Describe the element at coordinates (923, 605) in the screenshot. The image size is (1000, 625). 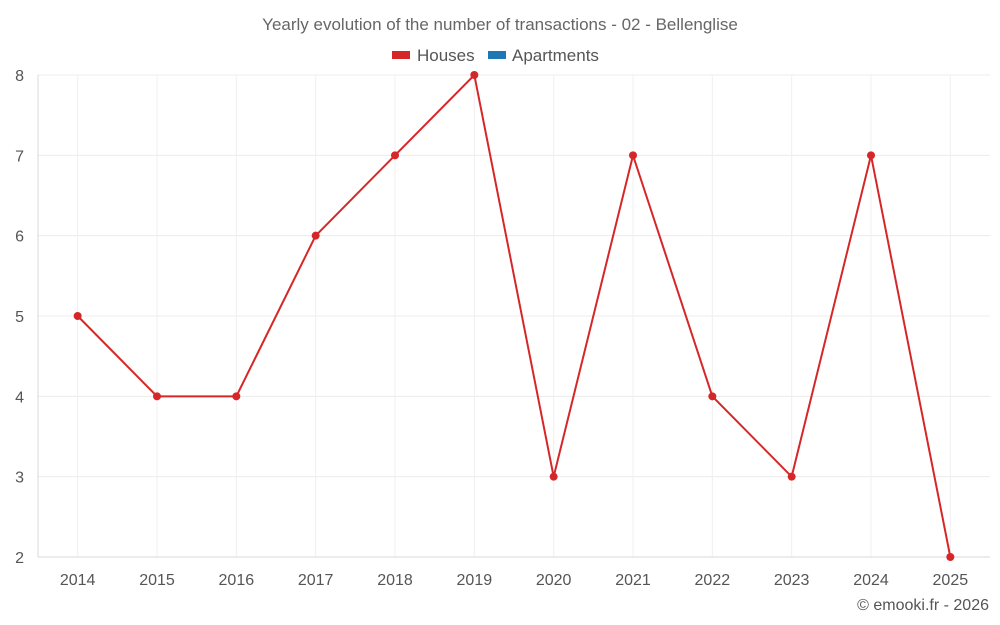
I see `credit-text: © emooki.fr - 2026` at that location.